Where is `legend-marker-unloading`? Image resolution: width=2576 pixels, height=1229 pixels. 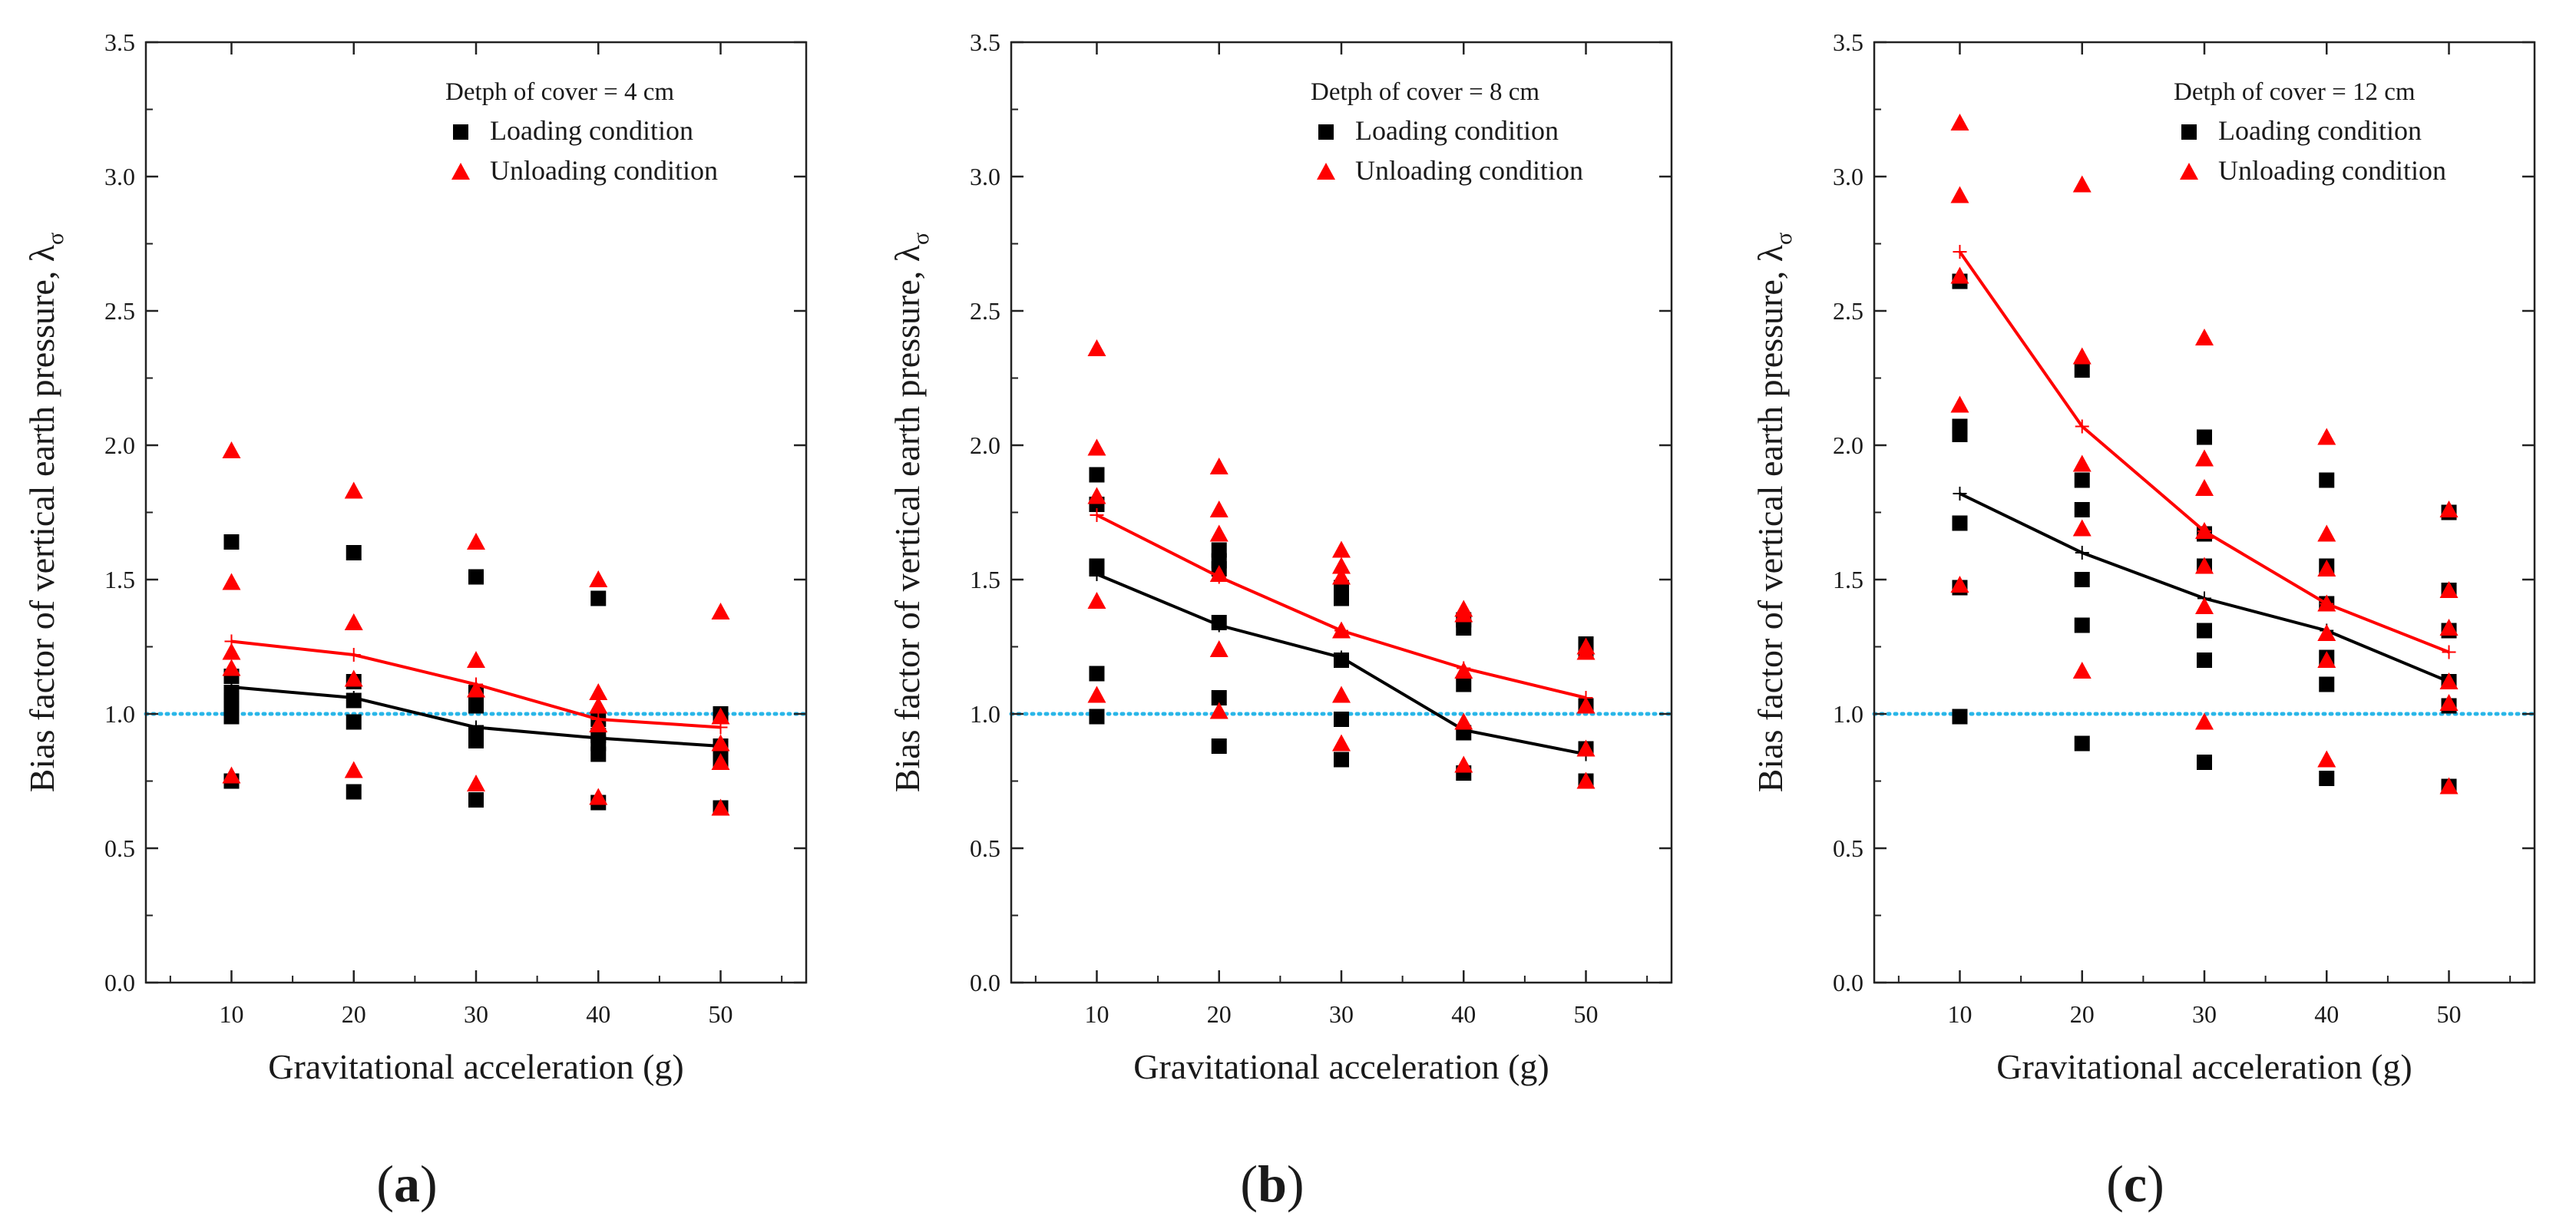
legend-marker-unloading is located at coordinates (2189, 171).